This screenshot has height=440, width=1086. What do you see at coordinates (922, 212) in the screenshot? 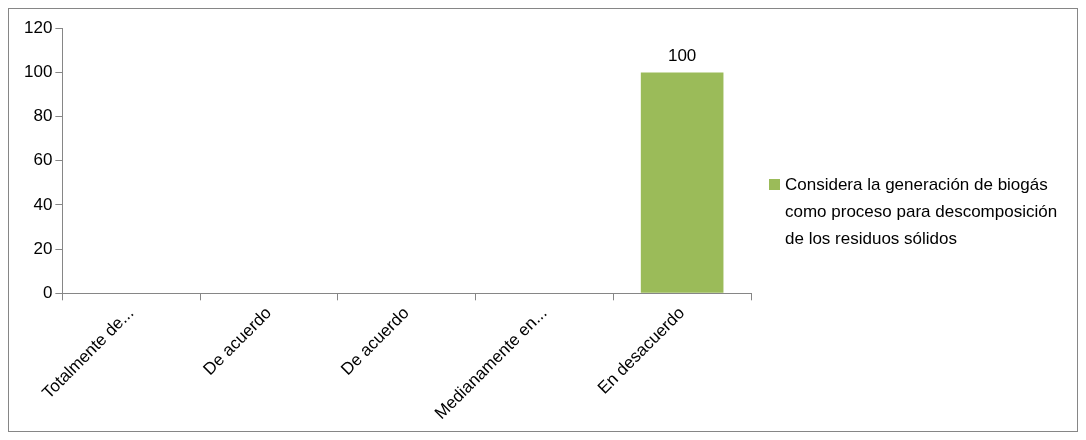
I see `legend-label: Considera la generación de biogás como proceso para descomposición de los residuos sólidos` at bounding box center [922, 212].